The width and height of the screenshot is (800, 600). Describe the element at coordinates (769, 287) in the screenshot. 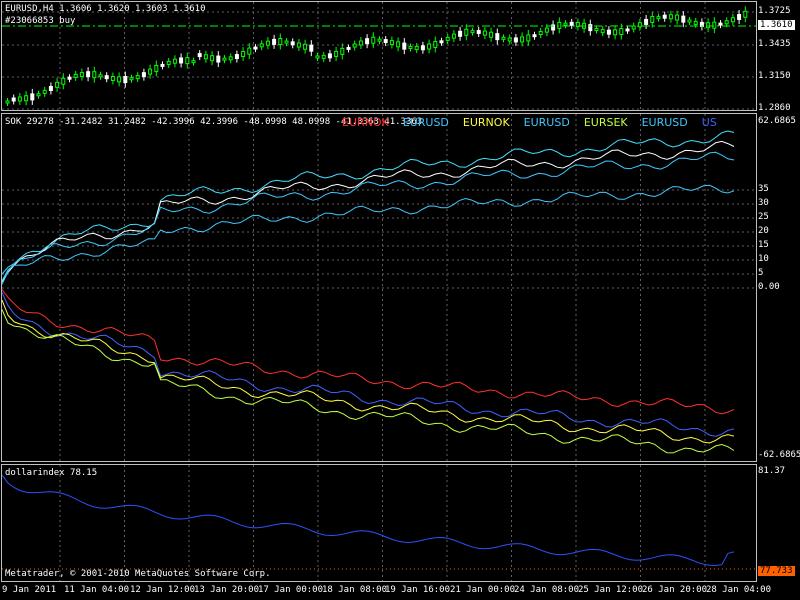

I see `sok-tick-7: 0.00` at that location.